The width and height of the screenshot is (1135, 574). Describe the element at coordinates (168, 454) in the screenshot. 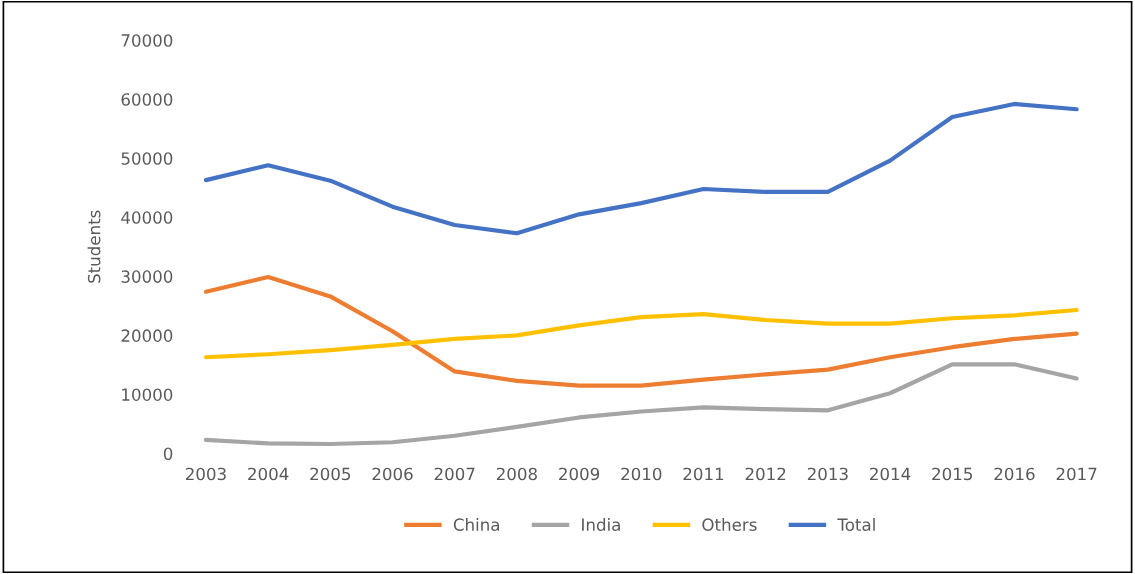

I see `y-tick-label: 0` at that location.